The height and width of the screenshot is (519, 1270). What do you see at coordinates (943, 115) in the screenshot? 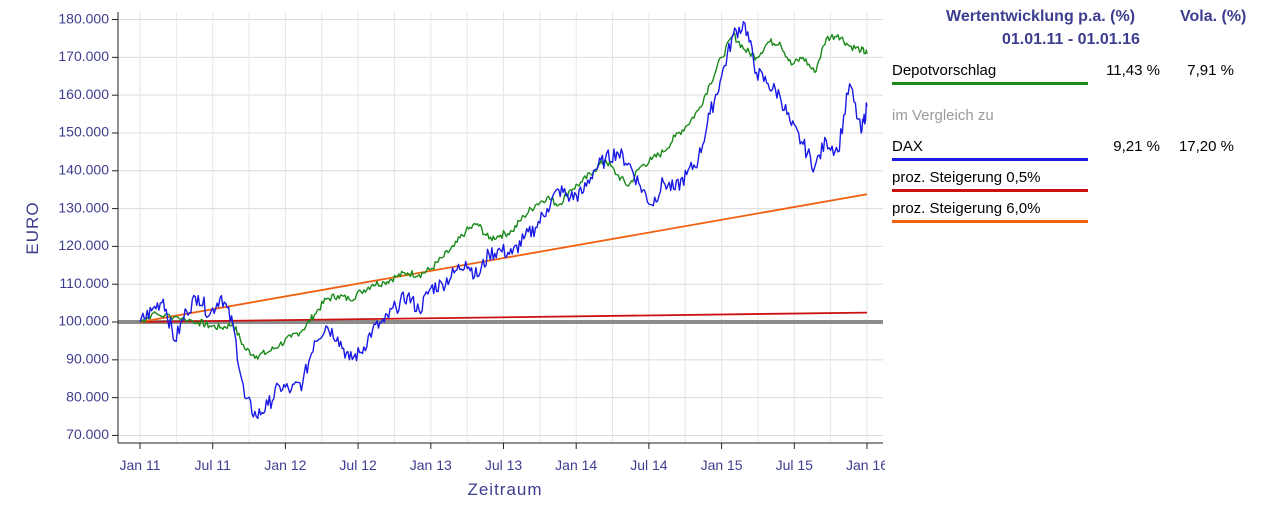
I see `compare-label: im Vergleich zu` at bounding box center [943, 115].